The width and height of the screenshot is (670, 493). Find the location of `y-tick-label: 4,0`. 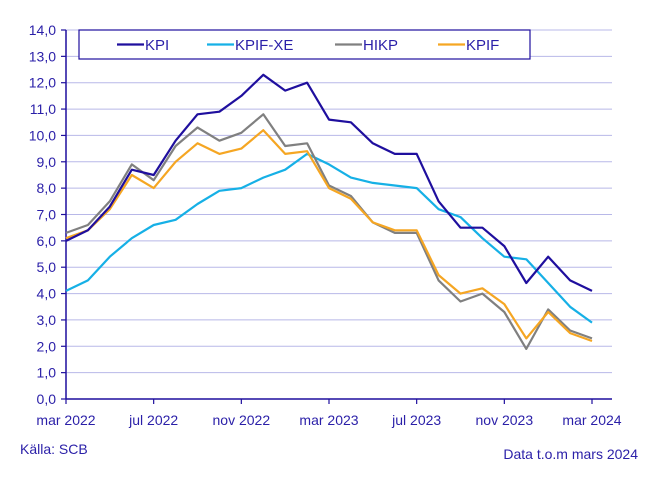

y-tick-label: 4,0 is located at coordinates (47, 294).